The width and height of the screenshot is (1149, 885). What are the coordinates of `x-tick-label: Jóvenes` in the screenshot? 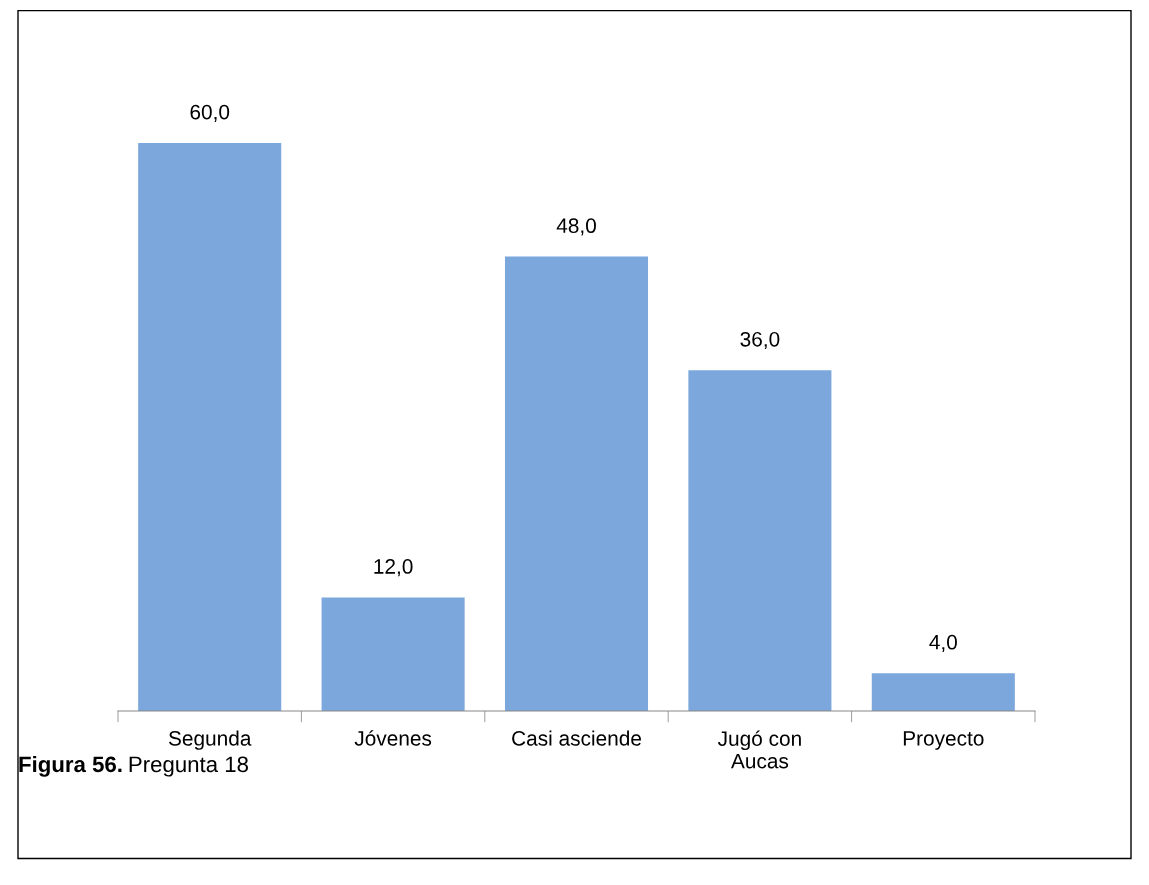 It's located at (393, 738).